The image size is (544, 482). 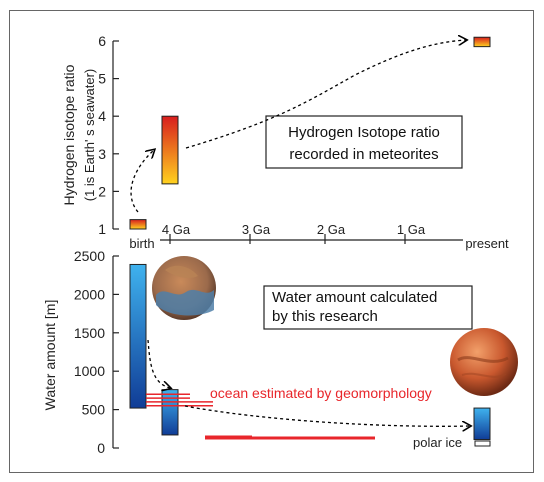 I want to click on time-axis-label: 3 Ga, so click(x=256, y=229).